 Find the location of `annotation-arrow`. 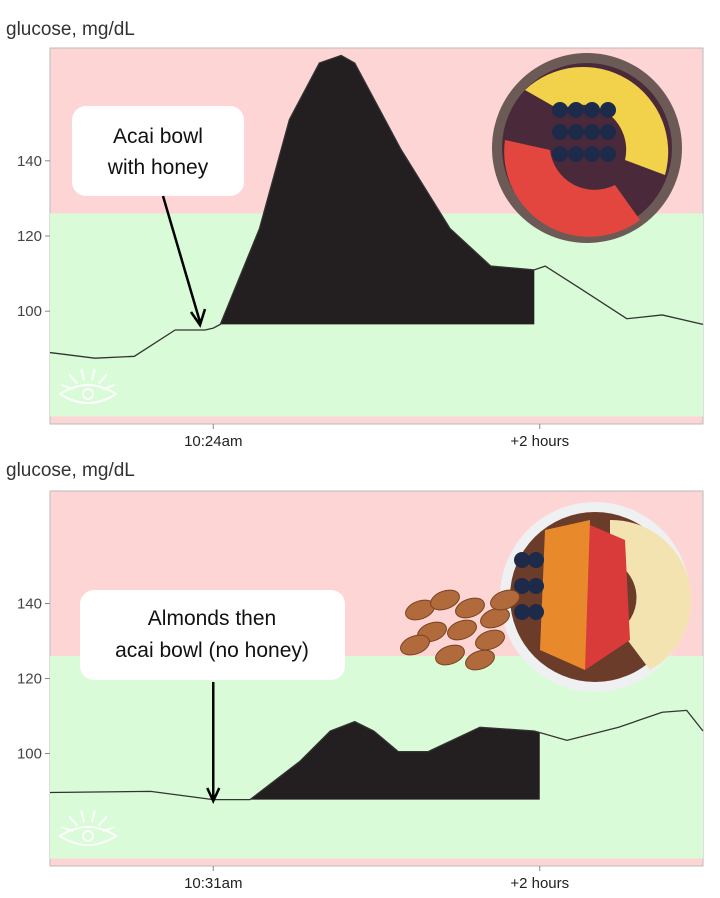

annotation-arrow is located at coordinates (181, 259).